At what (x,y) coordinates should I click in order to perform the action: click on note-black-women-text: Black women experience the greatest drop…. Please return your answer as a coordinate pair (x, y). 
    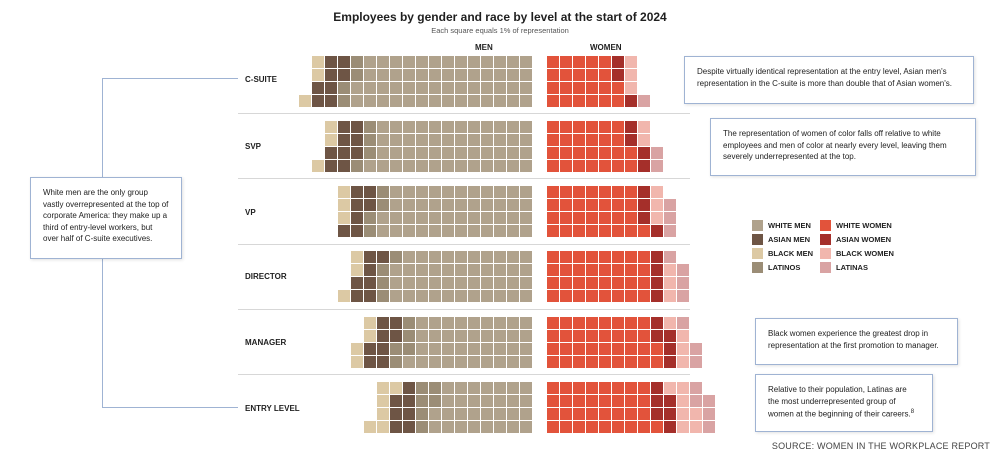
    Looking at the image, I should click on (853, 339).